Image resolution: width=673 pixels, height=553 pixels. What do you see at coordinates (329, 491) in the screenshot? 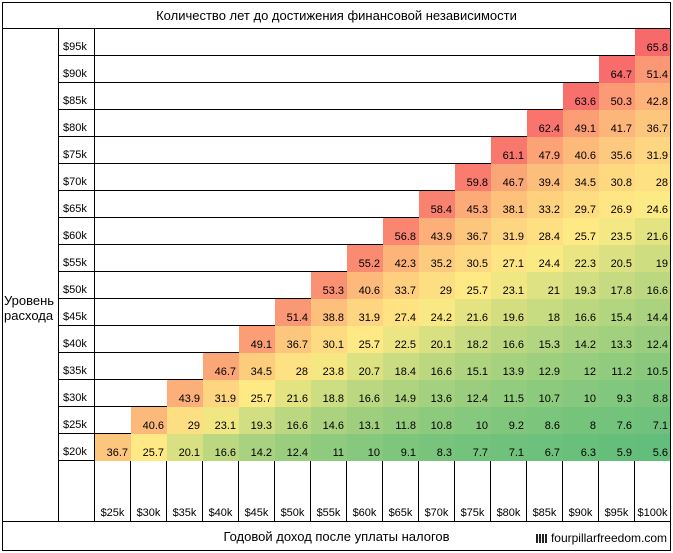
I see `x-tick-label: $55k` at bounding box center [329, 491].